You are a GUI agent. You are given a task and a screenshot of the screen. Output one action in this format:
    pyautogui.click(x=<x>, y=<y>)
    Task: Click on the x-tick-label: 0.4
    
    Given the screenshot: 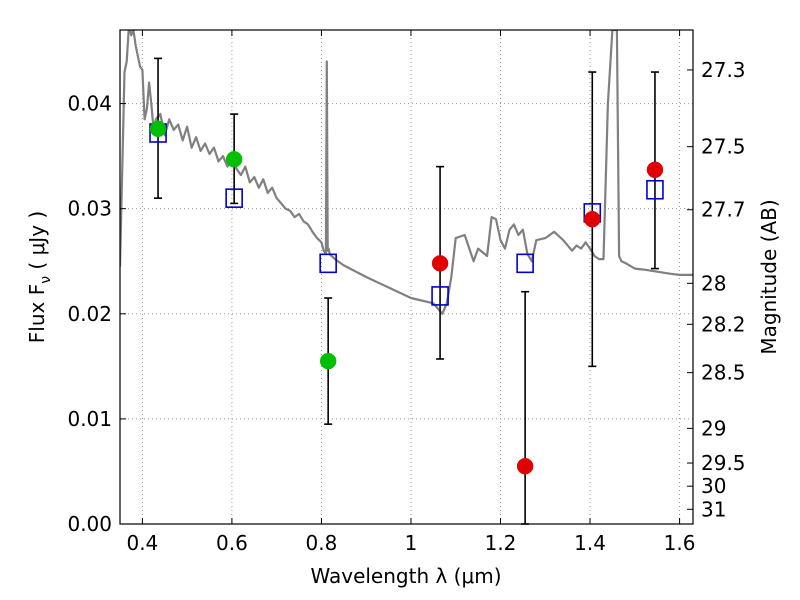 What is the action you would take?
    pyautogui.click(x=142, y=543)
    